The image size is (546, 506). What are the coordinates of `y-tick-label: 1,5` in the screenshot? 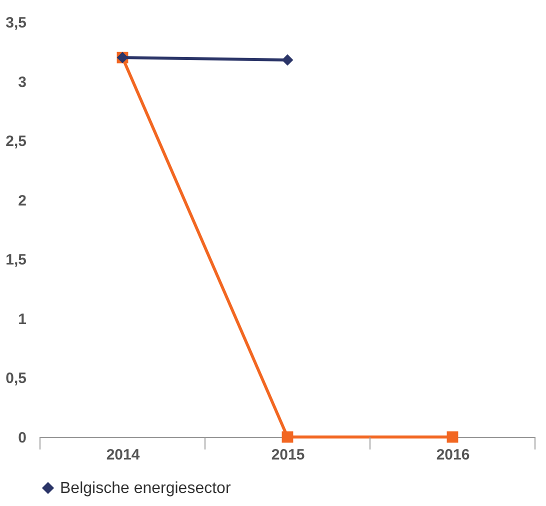 It's located at (16, 260).